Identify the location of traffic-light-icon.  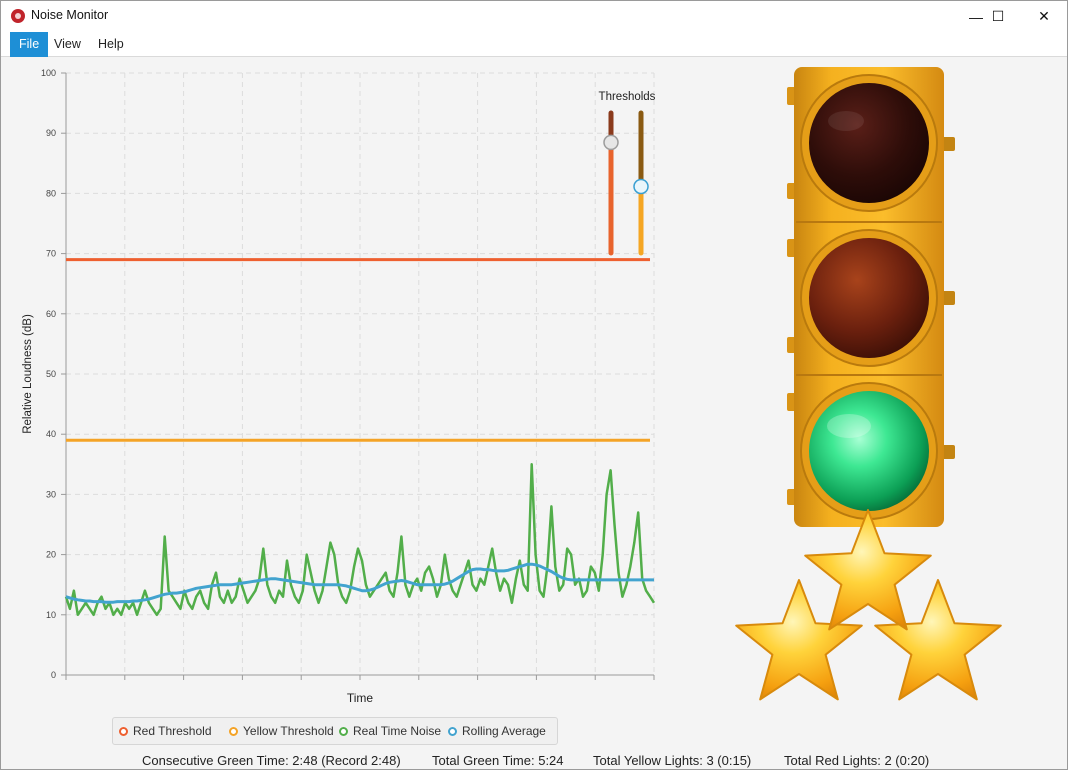
(871, 297).